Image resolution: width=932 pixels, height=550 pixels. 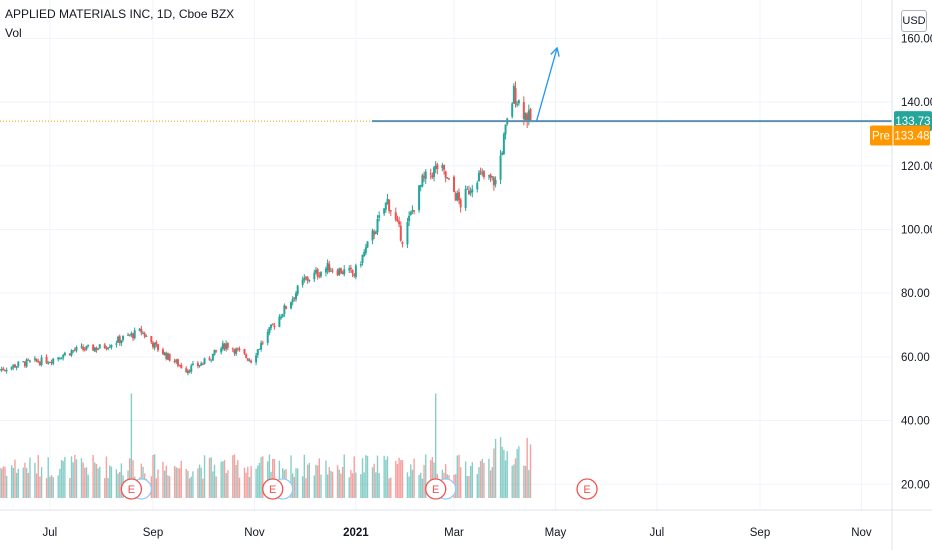 I want to click on currency-button: USD, so click(x=914, y=21).